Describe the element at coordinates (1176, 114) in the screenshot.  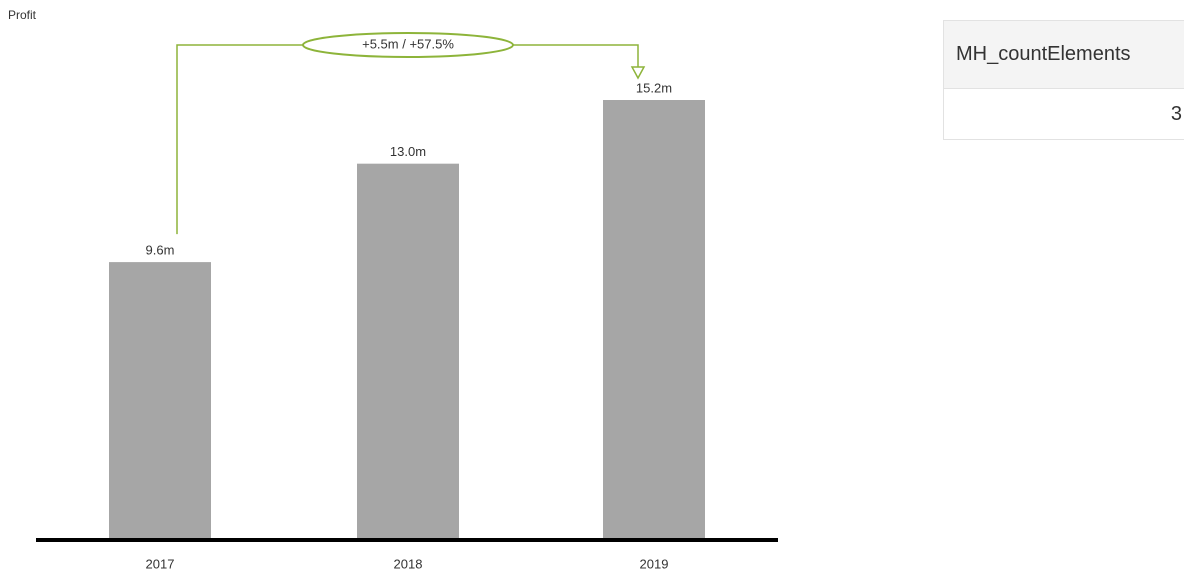
I see `table-cell: 3` at that location.